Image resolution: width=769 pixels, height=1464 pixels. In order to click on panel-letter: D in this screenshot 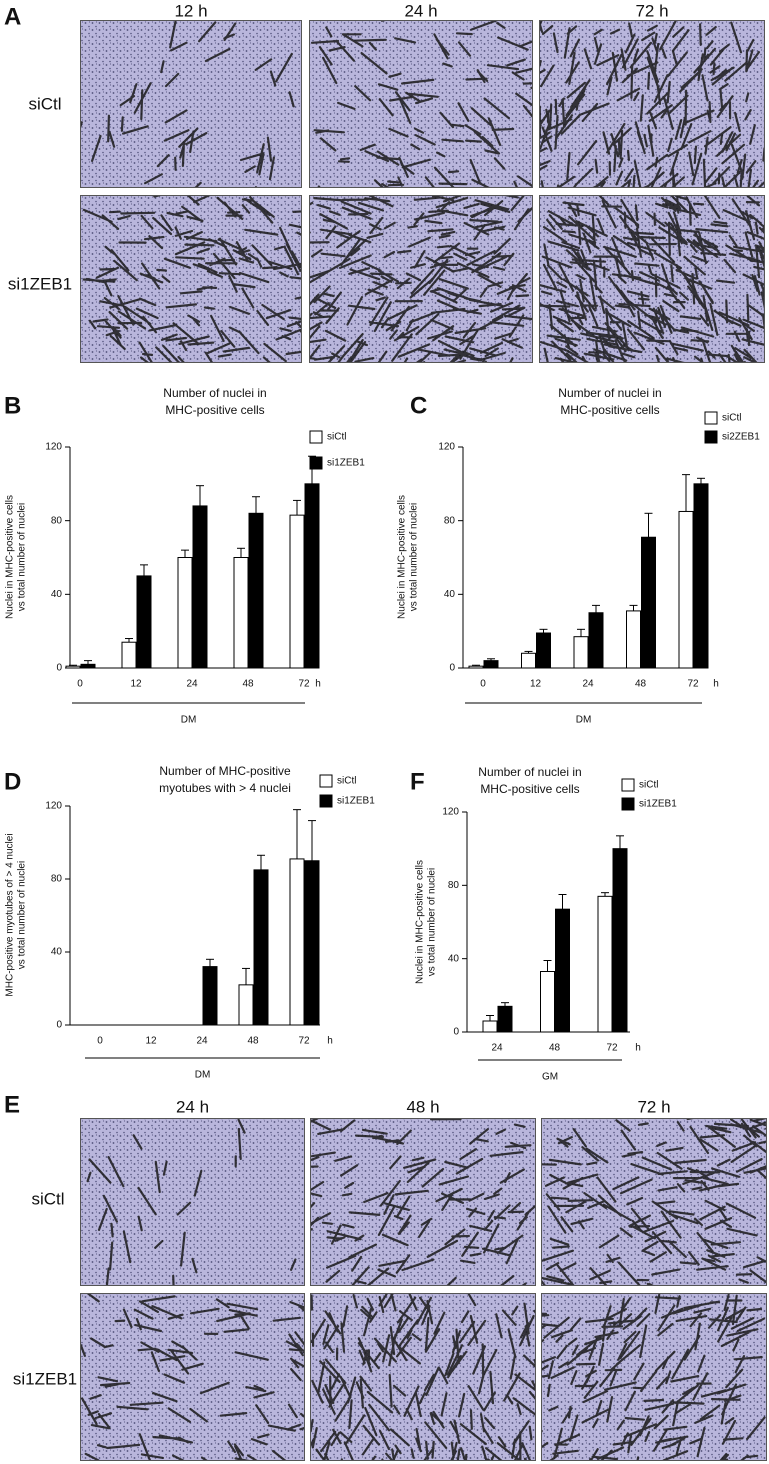, I will do `click(12, 781)`.